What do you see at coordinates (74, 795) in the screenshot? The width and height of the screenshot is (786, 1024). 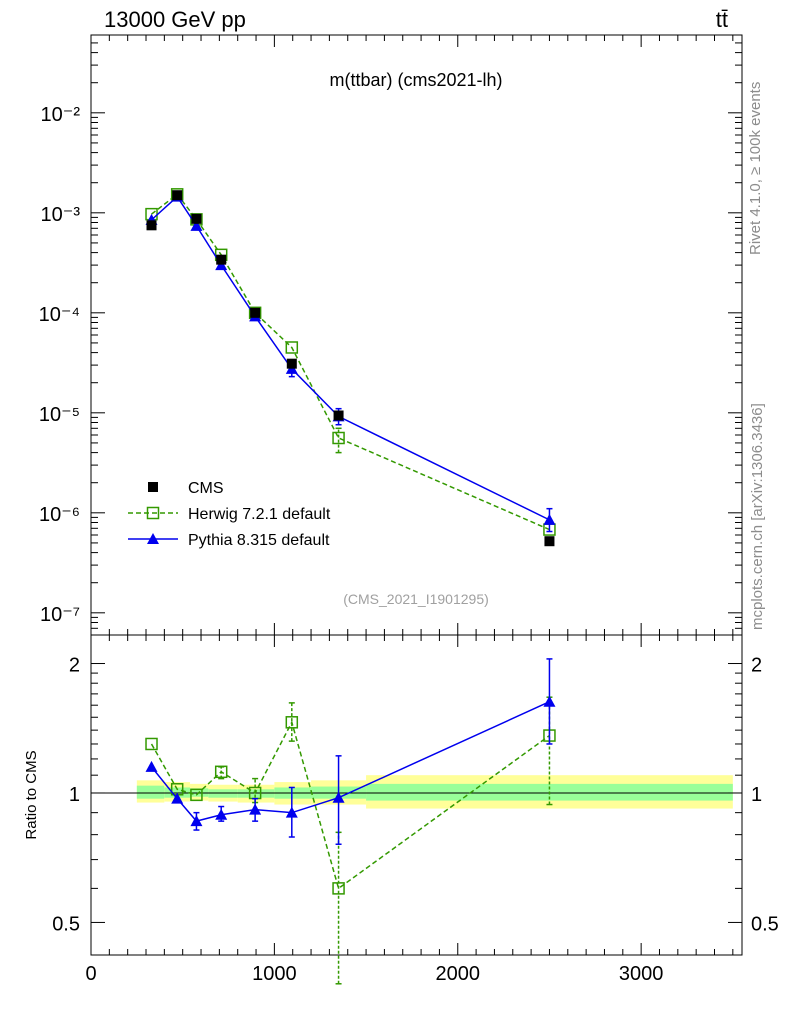 I see `ratio-y-tick-label: 1` at bounding box center [74, 795].